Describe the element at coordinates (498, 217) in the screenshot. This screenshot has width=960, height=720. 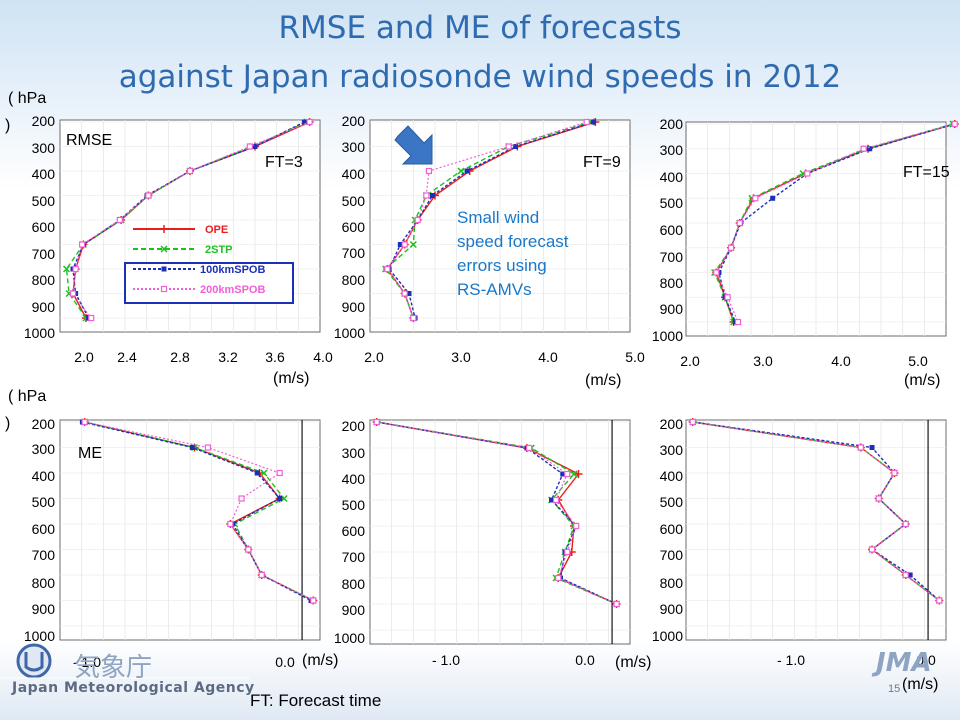
I see `annotation-line: Small wind` at that location.